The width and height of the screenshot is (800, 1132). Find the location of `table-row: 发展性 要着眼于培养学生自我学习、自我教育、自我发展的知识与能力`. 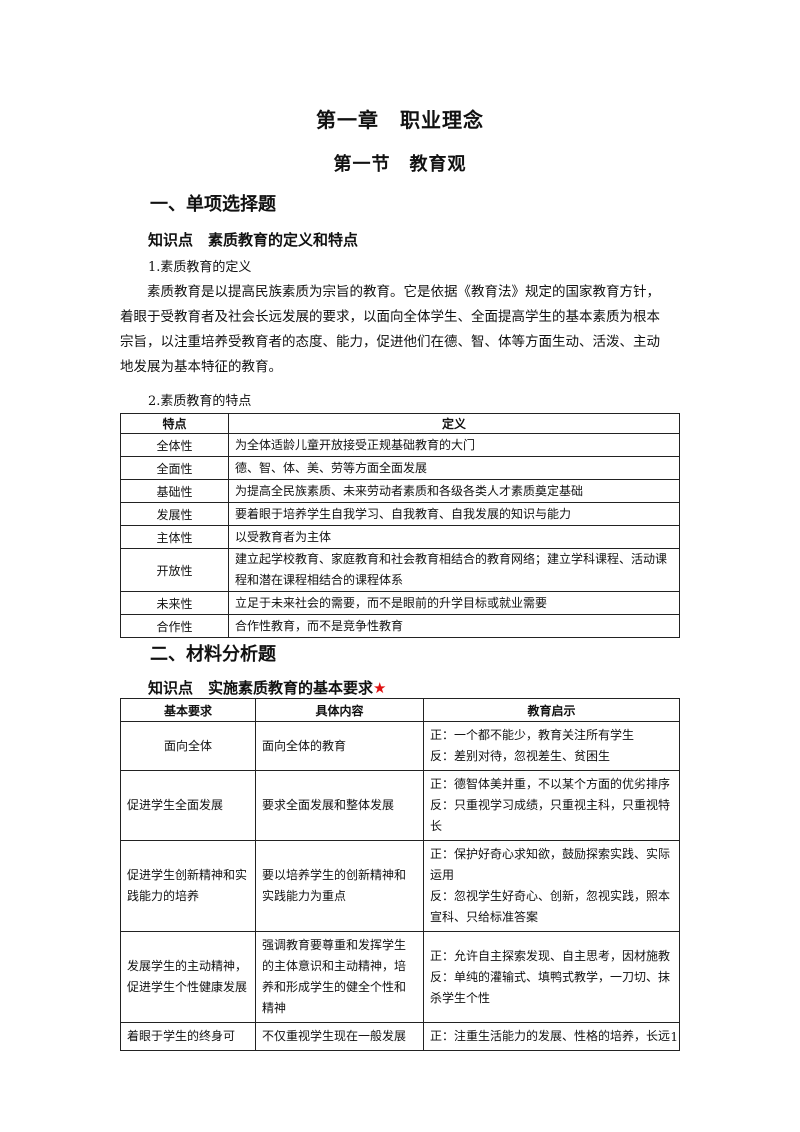

table-row: 发展性 要着眼于培养学生自我学习、自我教育、自我发展的知识与能力 is located at coordinates (400, 514).